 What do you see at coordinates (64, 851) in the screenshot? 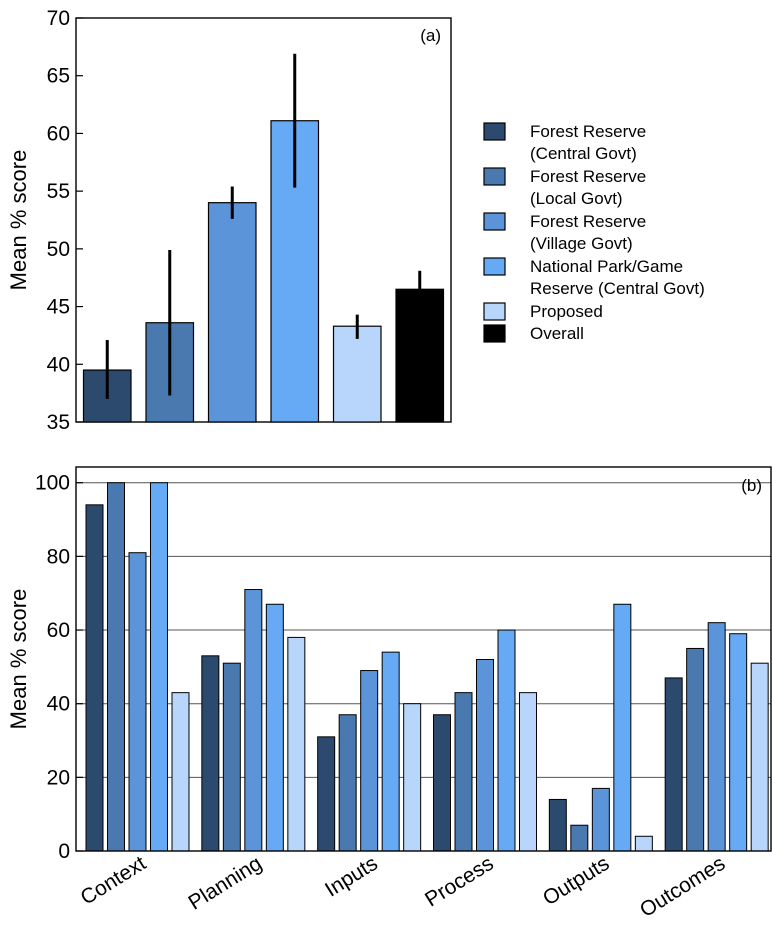
I see `tick-label: 0` at bounding box center [64, 851].